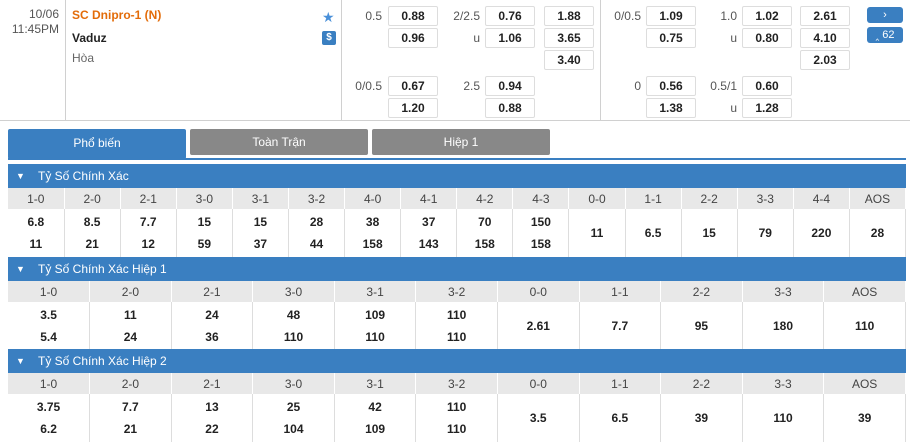 The height and width of the screenshot is (442, 910). Describe the element at coordinates (279, 142) in the screenshot. I see `tab-fulltime: Toàn Trận` at that location.